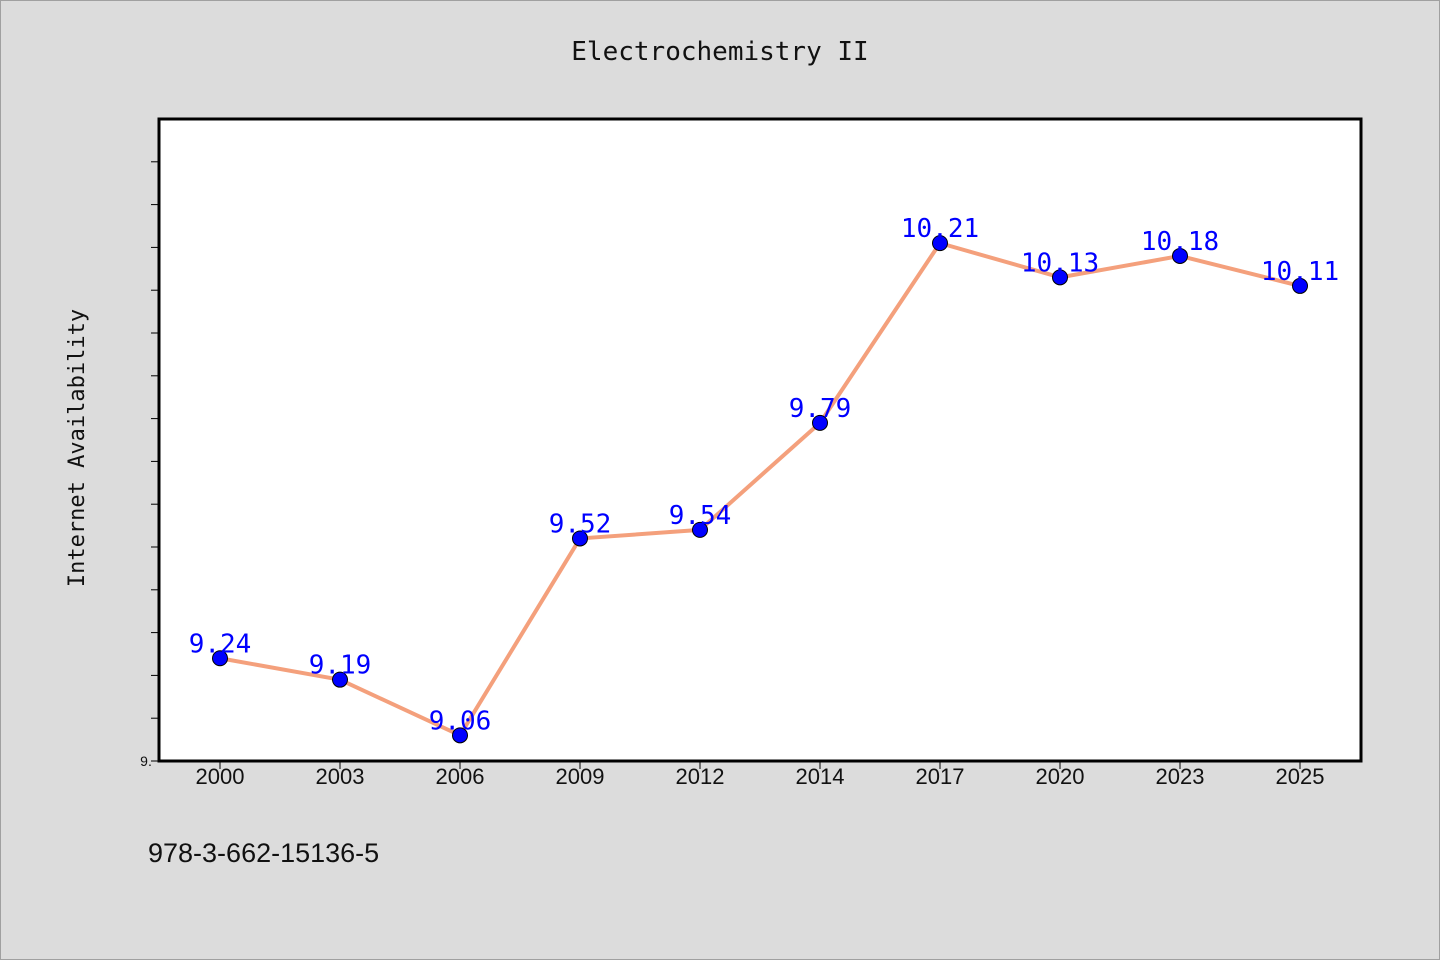  What do you see at coordinates (77, 448) in the screenshot?
I see `y-axis-label: Internet Availability` at bounding box center [77, 448].